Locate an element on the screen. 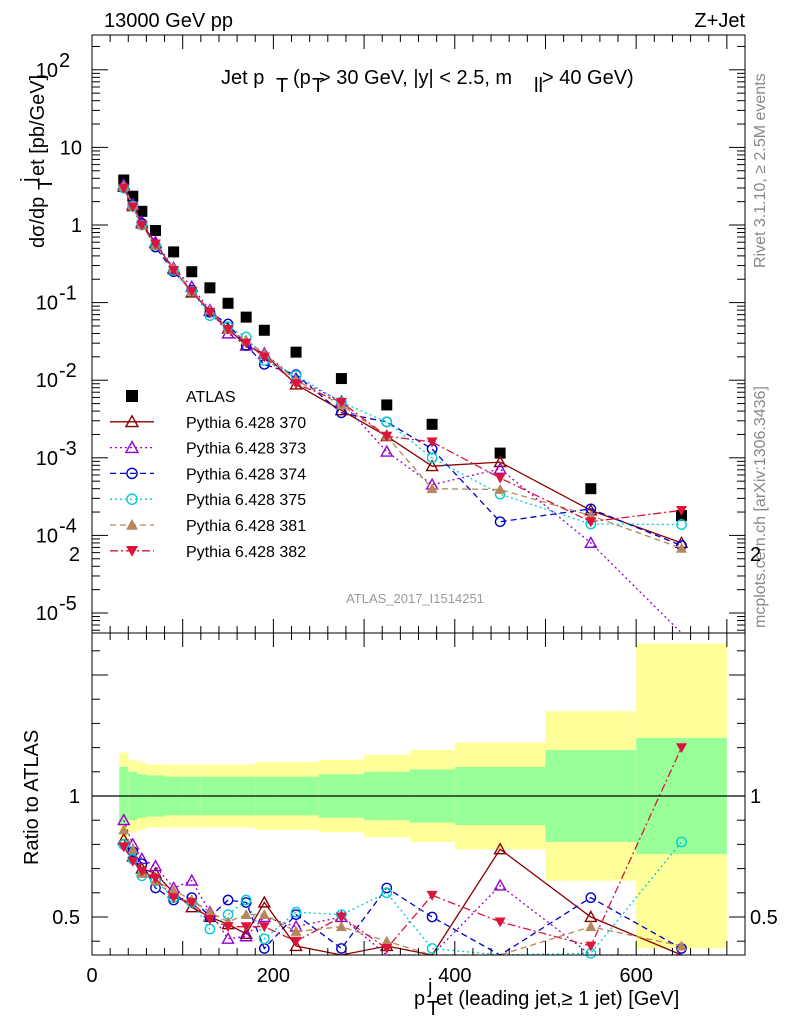 The image size is (786, 1024). x-tick-label: 400 is located at coordinates (454, 976).